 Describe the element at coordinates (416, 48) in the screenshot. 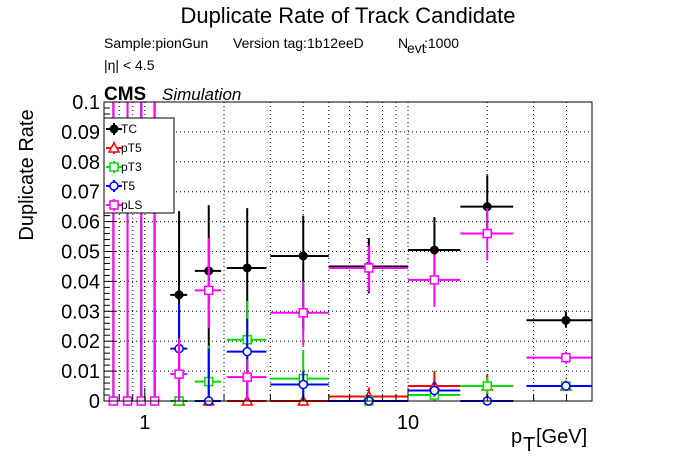

I see `info-nevt-sub: evt` at that location.